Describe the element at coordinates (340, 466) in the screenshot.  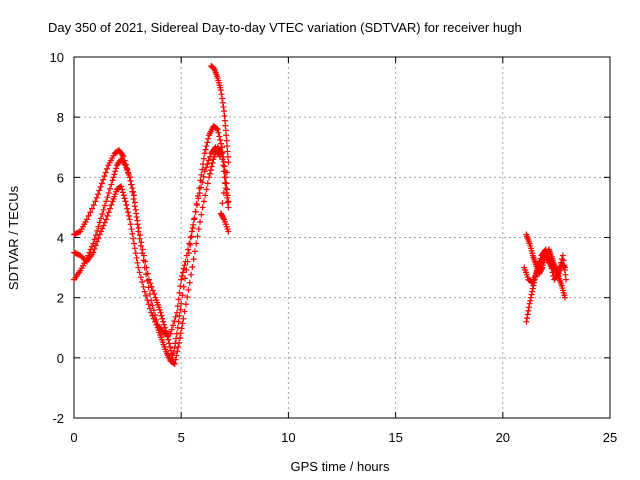
I see `x-axis-label: GPS time / hours` at that location.